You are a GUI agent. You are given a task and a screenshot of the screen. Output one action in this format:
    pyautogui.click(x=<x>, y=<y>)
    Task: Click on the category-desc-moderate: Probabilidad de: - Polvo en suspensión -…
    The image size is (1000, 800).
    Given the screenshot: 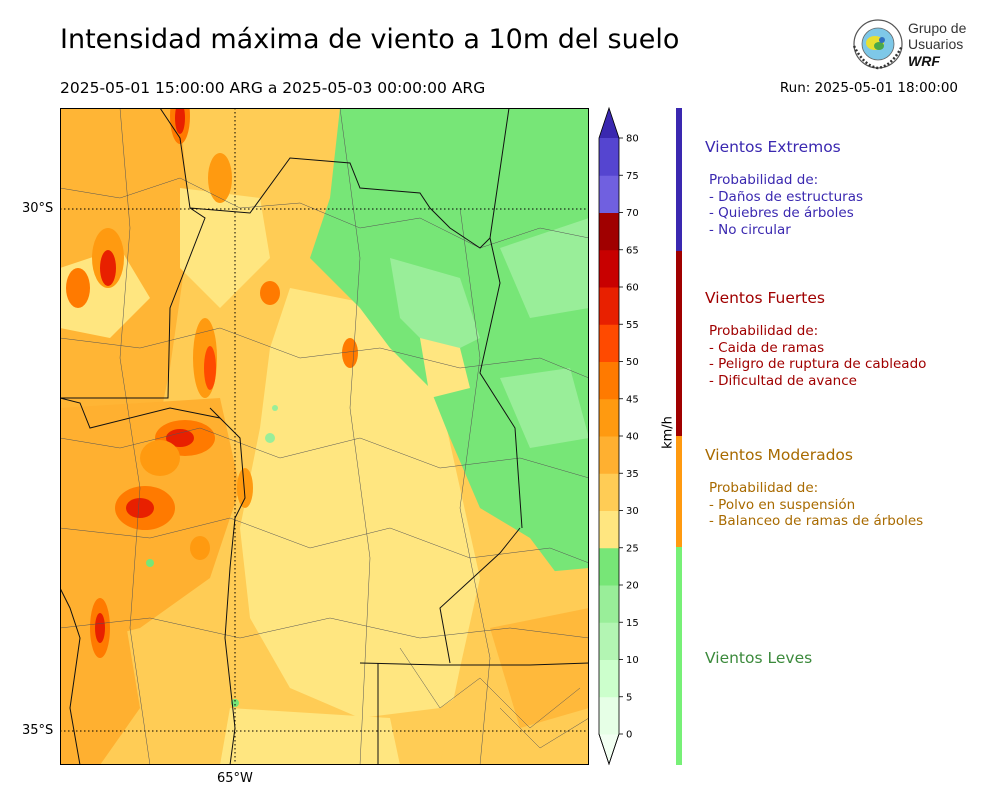 What is the action you would take?
    pyautogui.click(x=816, y=504)
    